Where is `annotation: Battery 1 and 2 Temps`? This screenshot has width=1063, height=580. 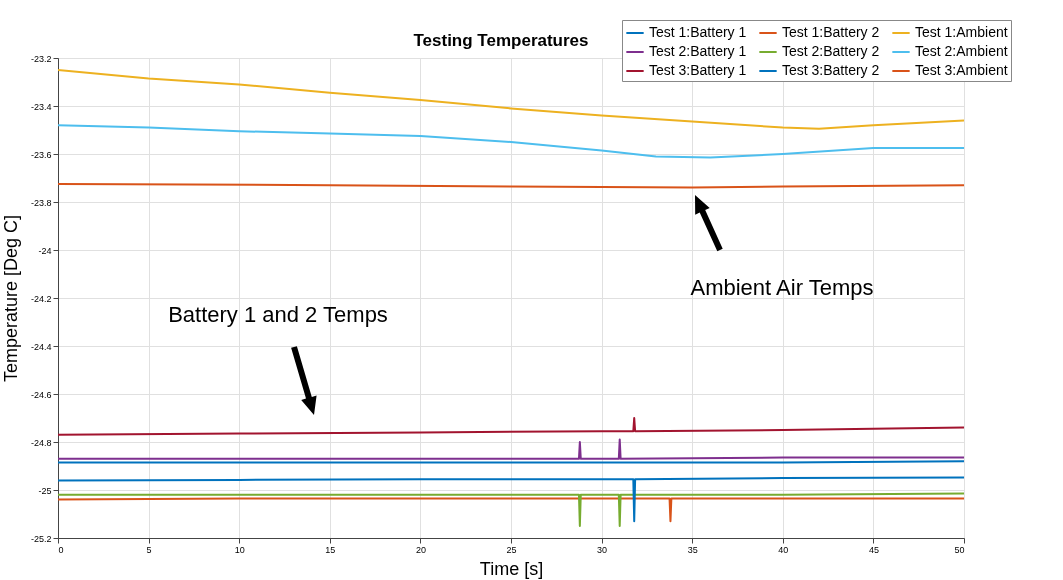 annotation: Battery 1 and 2 Temps is located at coordinates (278, 314).